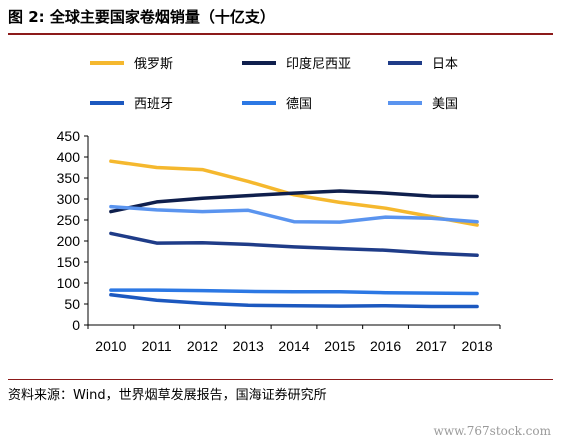 The image size is (561, 442). Describe the element at coordinates (445, 103) in the screenshot. I see `legend-label: 美国` at that location.